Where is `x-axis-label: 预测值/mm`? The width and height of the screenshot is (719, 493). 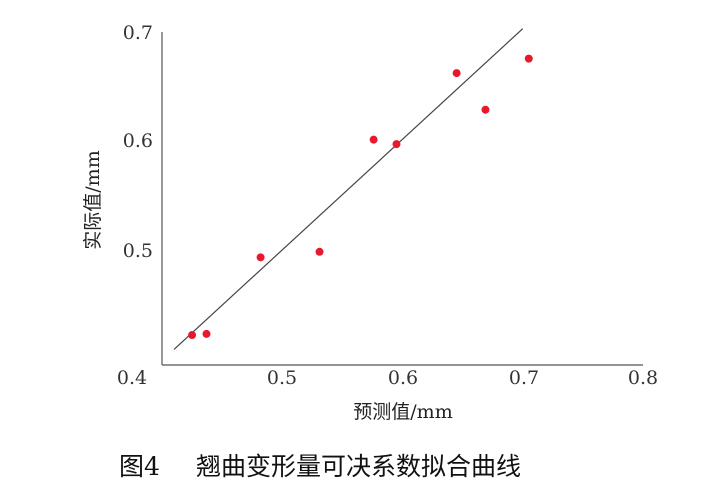
x-axis-label: 预测值/mm is located at coordinates (402, 412).